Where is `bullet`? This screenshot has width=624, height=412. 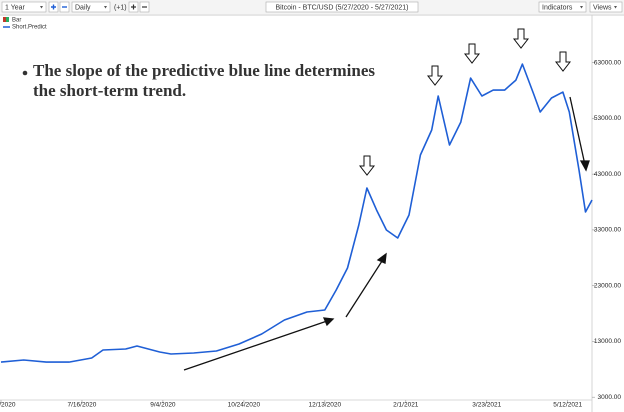
bullet is located at coordinates (25, 73).